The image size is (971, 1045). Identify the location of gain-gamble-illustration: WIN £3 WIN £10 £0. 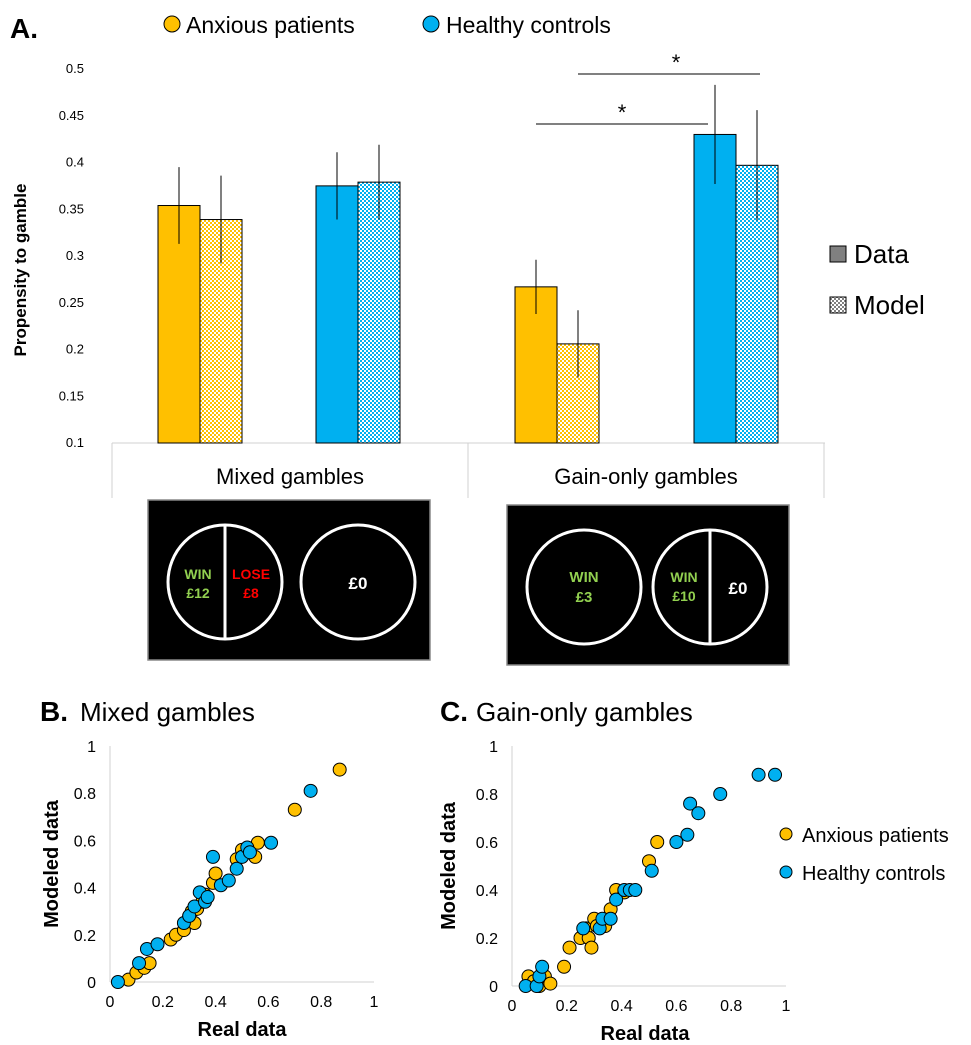
(648, 585).